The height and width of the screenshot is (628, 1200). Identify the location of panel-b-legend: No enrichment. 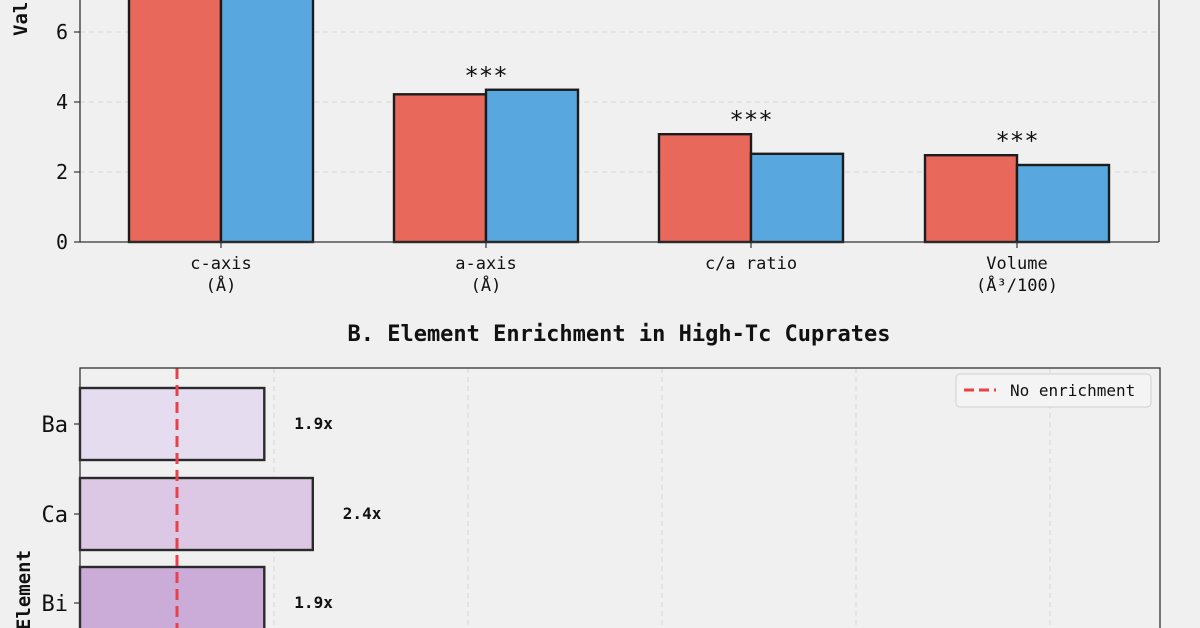
(1053, 390).